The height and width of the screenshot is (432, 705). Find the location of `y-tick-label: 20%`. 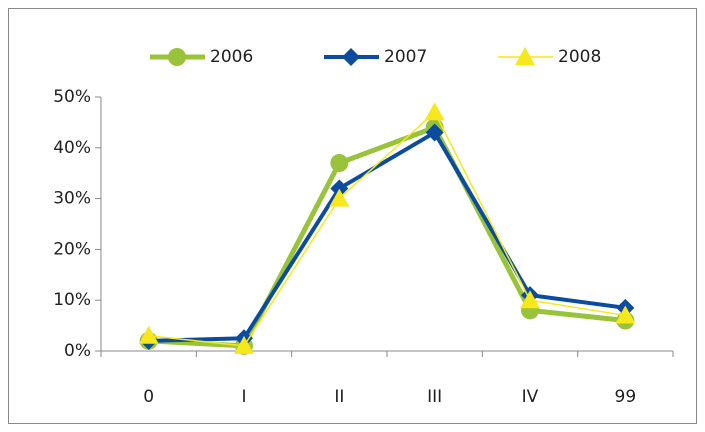

y-tick-label: 20% is located at coordinates (72, 249).